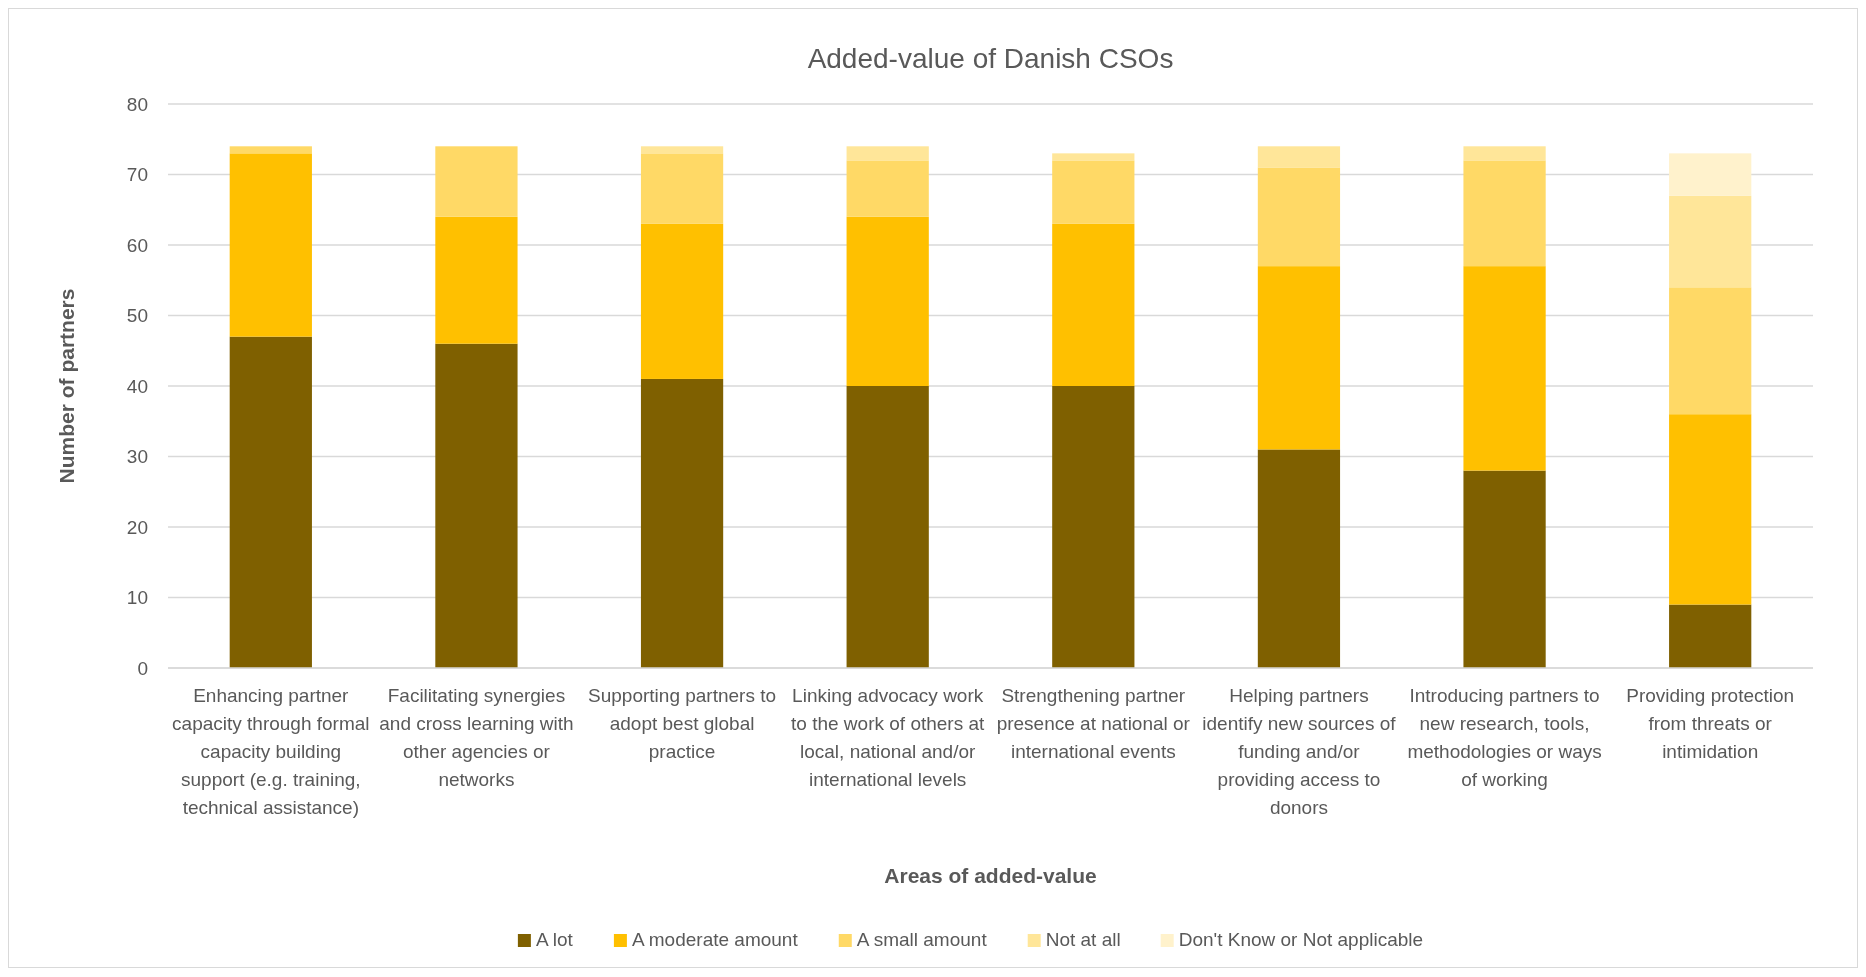  What do you see at coordinates (271, 751) in the screenshot?
I see `x-tick-label: Enhancing partner capacity through formal capacity building support (e.g. training, technical assistance)` at bounding box center [271, 751].